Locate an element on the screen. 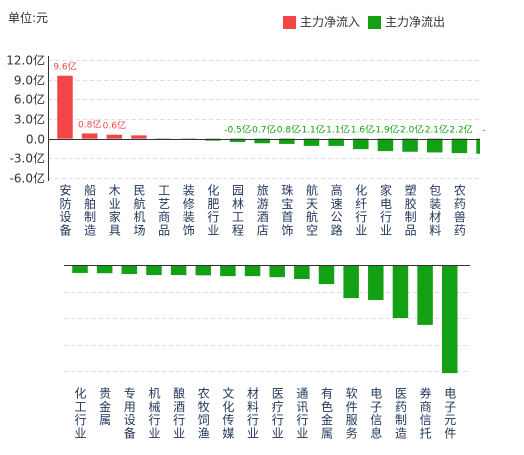 Image resolution: width=524 pixels, height=455 pixels. bar-value-label: -1.9亿 is located at coordinates (385, 130).